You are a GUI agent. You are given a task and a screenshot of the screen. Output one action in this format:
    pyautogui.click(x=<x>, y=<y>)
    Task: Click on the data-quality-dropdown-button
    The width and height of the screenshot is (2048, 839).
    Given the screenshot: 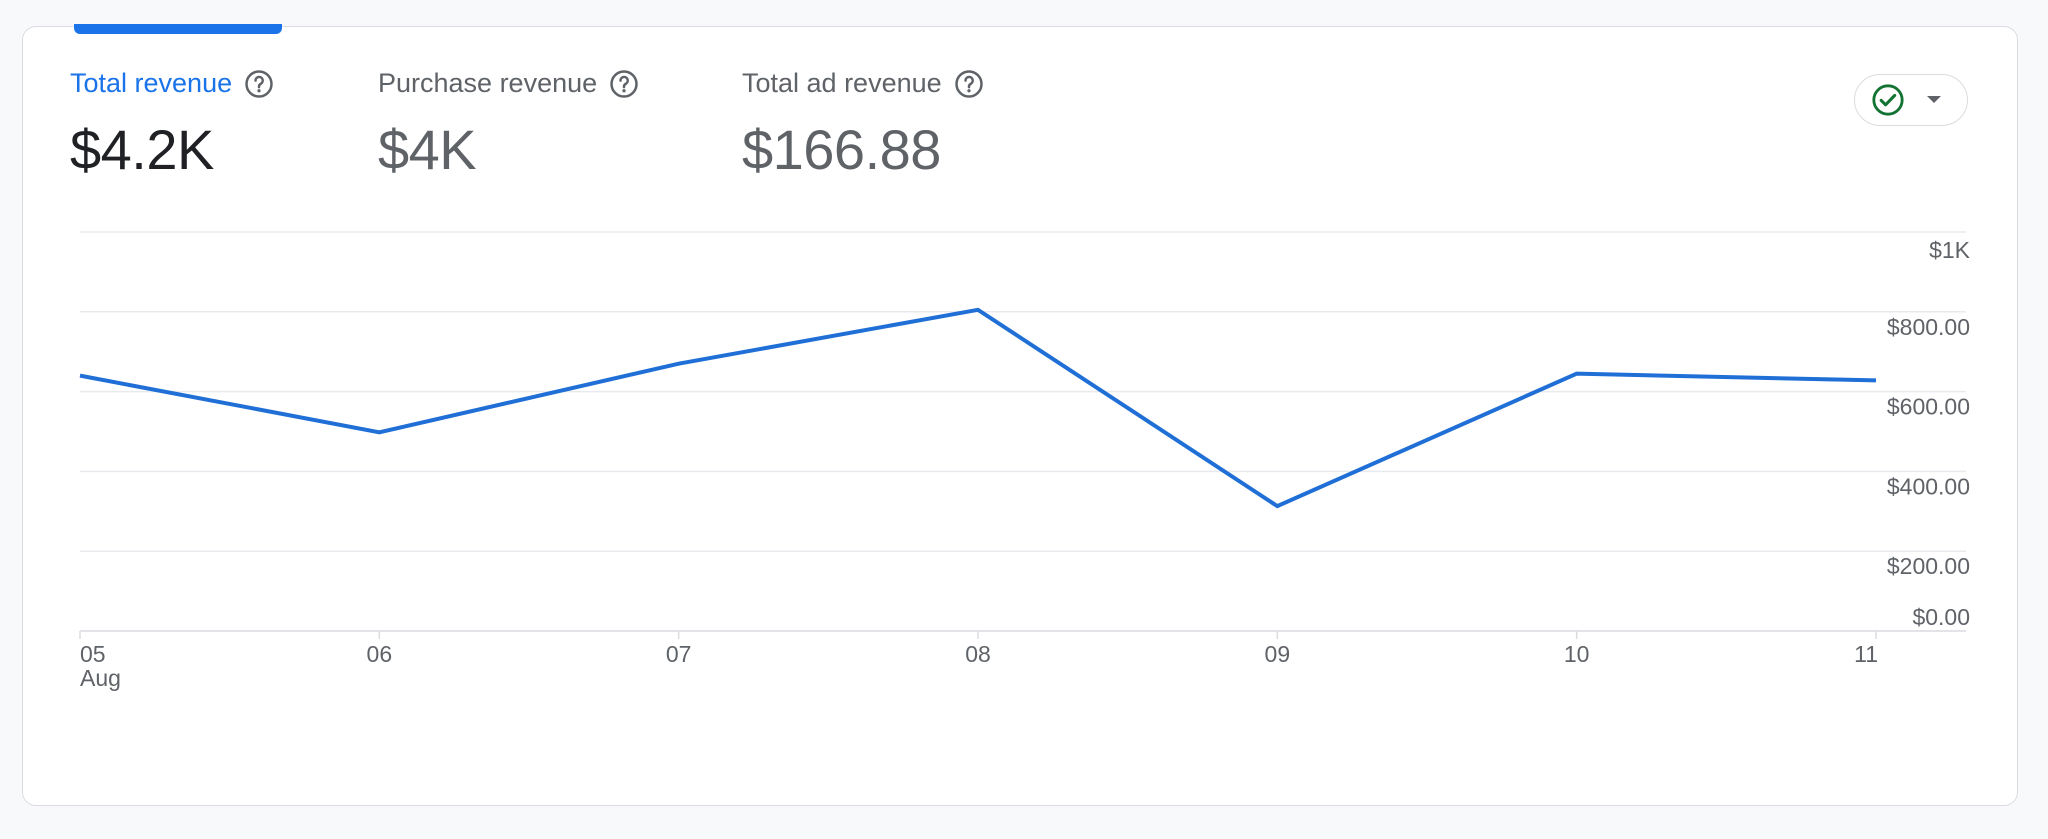 What is the action you would take?
    pyautogui.click(x=1911, y=100)
    